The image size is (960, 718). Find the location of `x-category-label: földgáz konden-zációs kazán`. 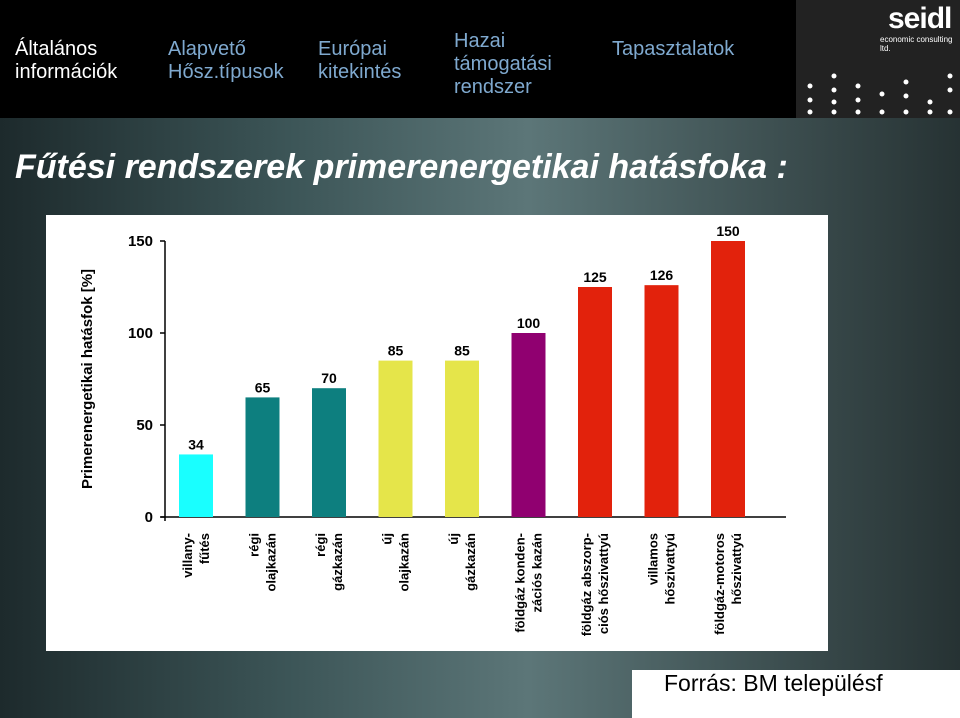

x-category-label: földgáz konden-zációs kazán is located at coordinates (529, 583).